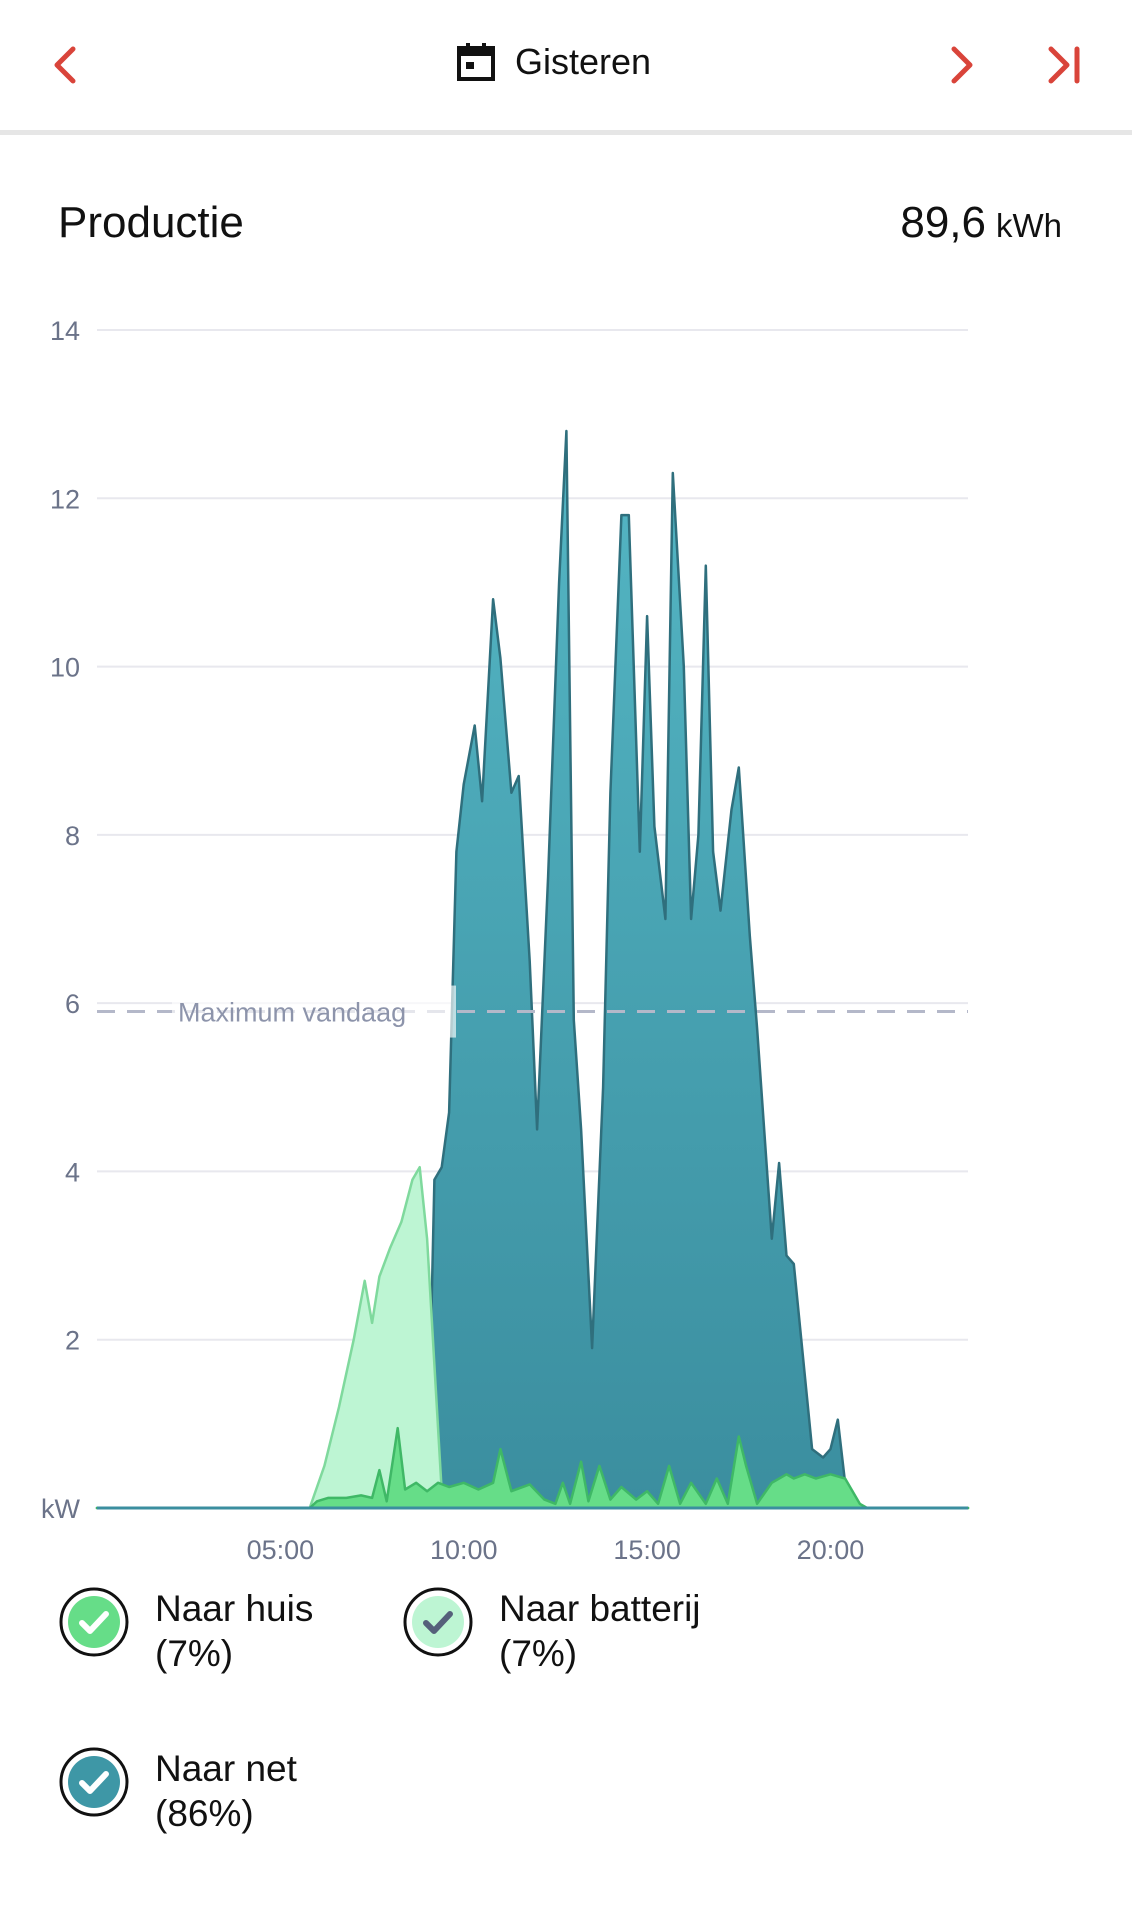 This screenshot has height=1920, width=1132. I want to click on y-tick-label: 8, so click(72, 836).